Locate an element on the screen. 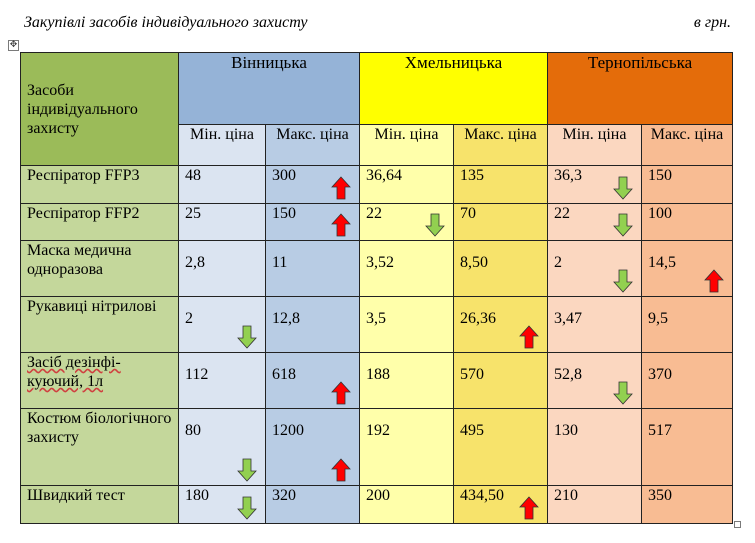  price-value: 11 is located at coordinates (280, 262).